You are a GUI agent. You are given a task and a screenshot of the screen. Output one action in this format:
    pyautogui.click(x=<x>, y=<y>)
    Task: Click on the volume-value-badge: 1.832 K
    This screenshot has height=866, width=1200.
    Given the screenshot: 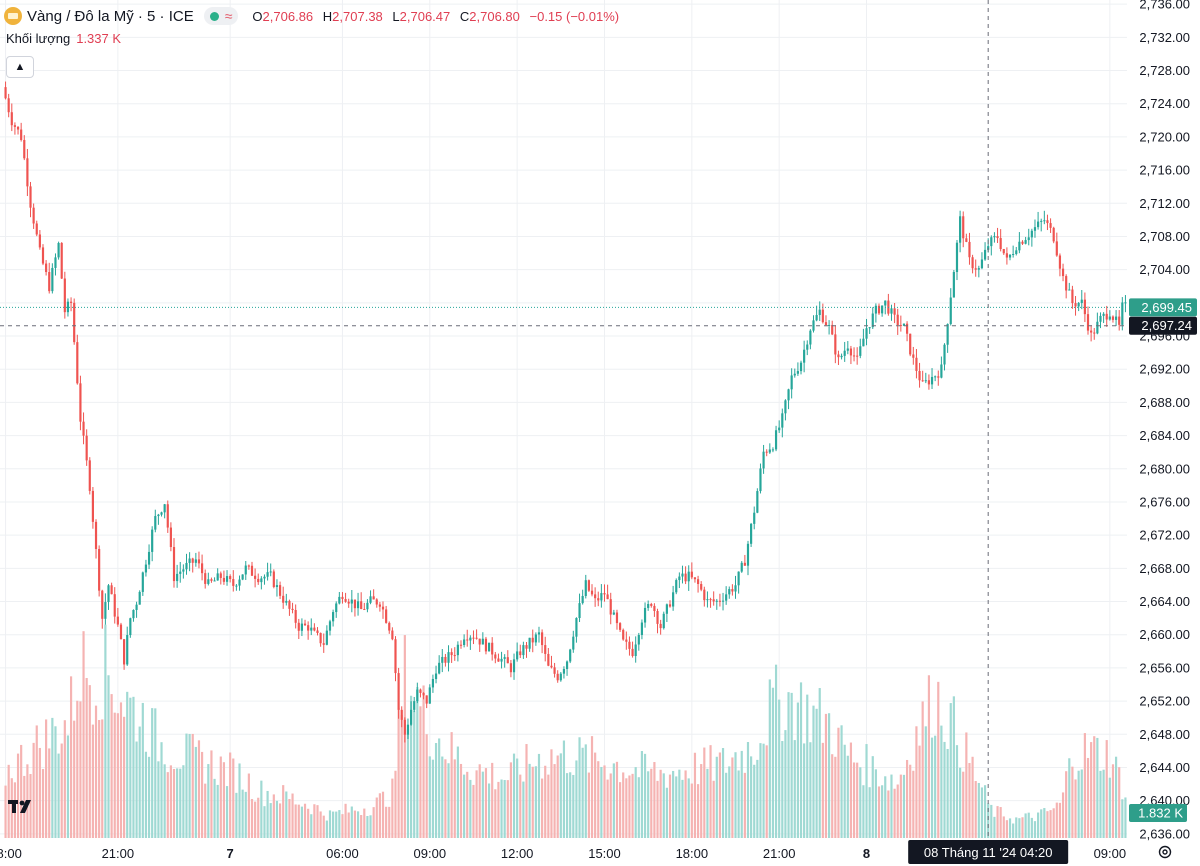 What is the action you would take?
    pyautogui.click(x=1158, y=813)
    